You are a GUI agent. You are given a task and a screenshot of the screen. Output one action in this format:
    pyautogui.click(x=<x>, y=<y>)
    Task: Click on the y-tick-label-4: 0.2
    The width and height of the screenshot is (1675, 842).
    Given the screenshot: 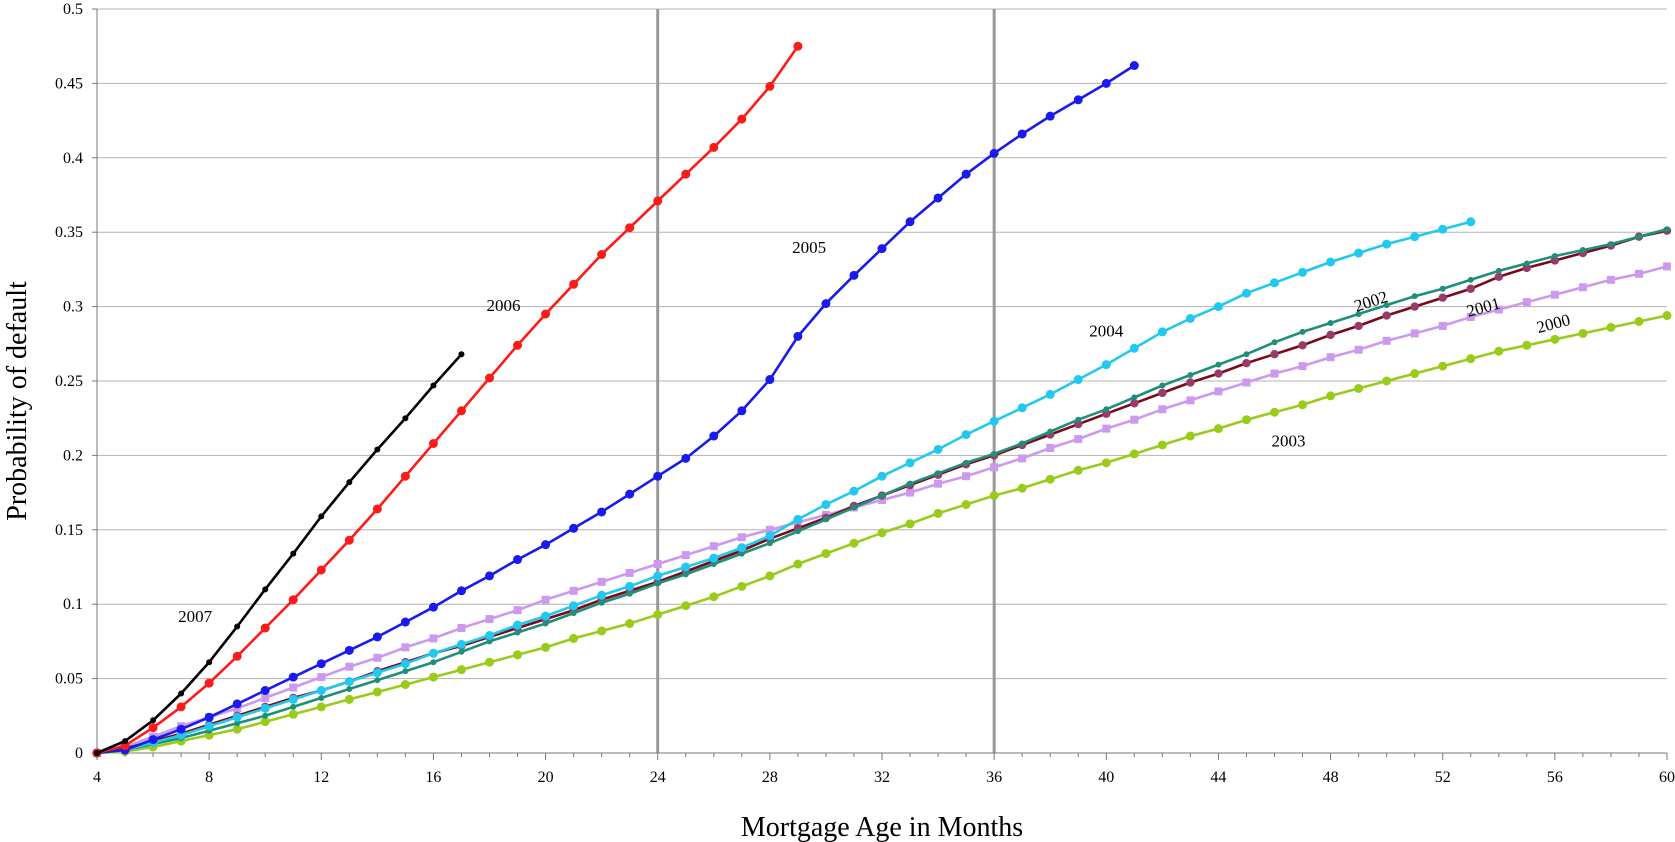 What is the action you would take?
    pyautogui.click(x=73, y=455)
    